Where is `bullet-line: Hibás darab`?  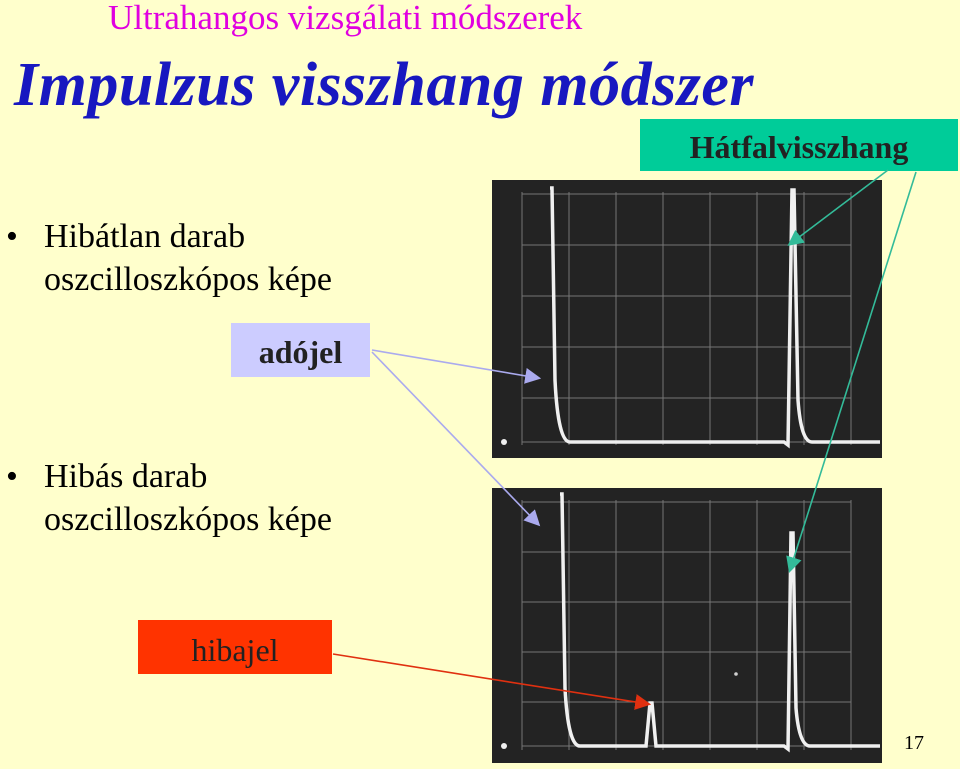 bullet-line: Hibás darab is located at coordinates (126, 476).